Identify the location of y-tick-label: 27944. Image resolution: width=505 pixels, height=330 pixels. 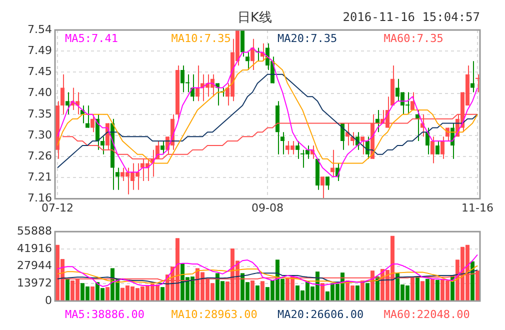
(34, 265).